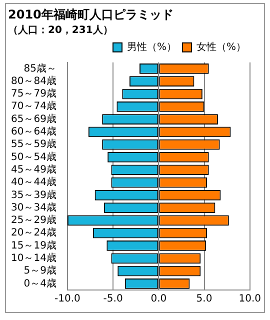 This screenshot has height=320, width=270. What do you see at coordinates (158, 299) in the screenshot?
I see `x-tick-label: 0.0` at bounding box center [158, 299].